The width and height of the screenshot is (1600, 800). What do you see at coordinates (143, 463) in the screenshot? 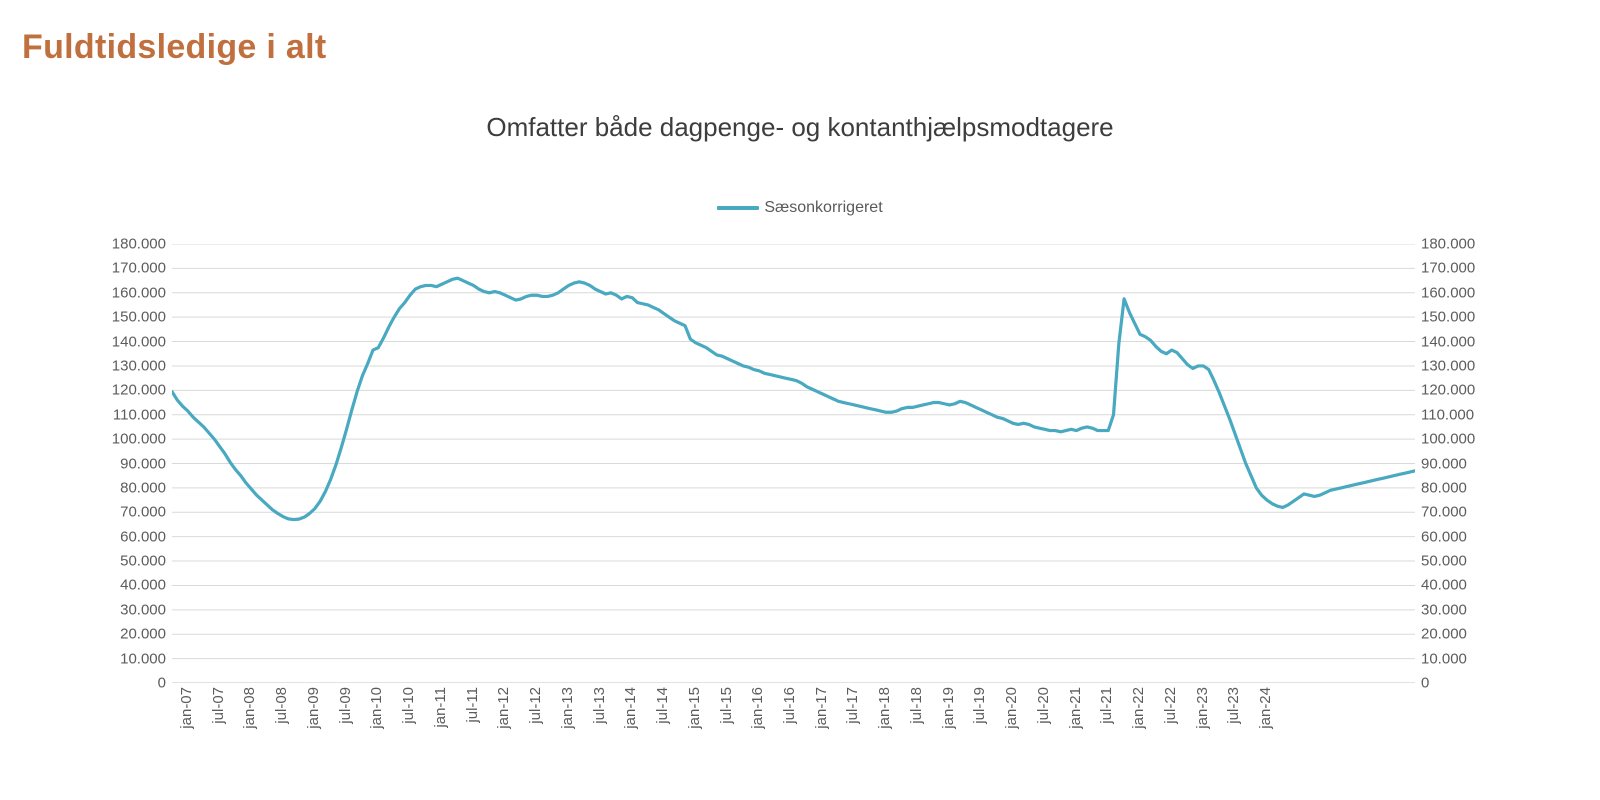
I see `y-axis-tick-label-left: 90.000` at bounding box center [143, 463].